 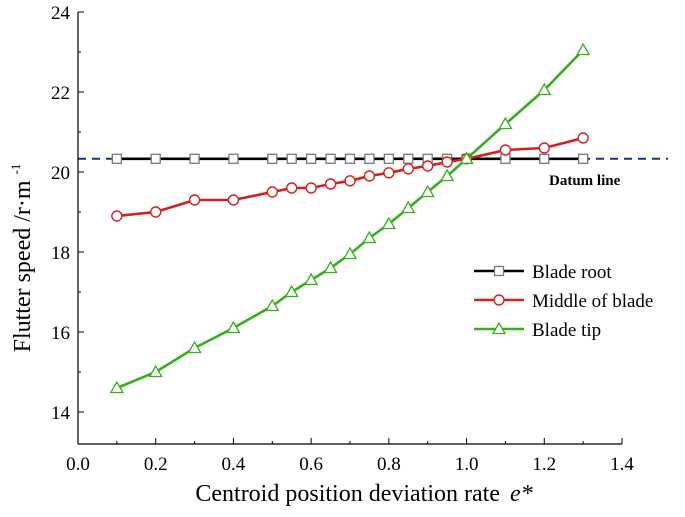 What do you see at coordinates (592, 301) in the screenshot?
I see `legend-label: Middle of blade` at bounding box center [592, 301].